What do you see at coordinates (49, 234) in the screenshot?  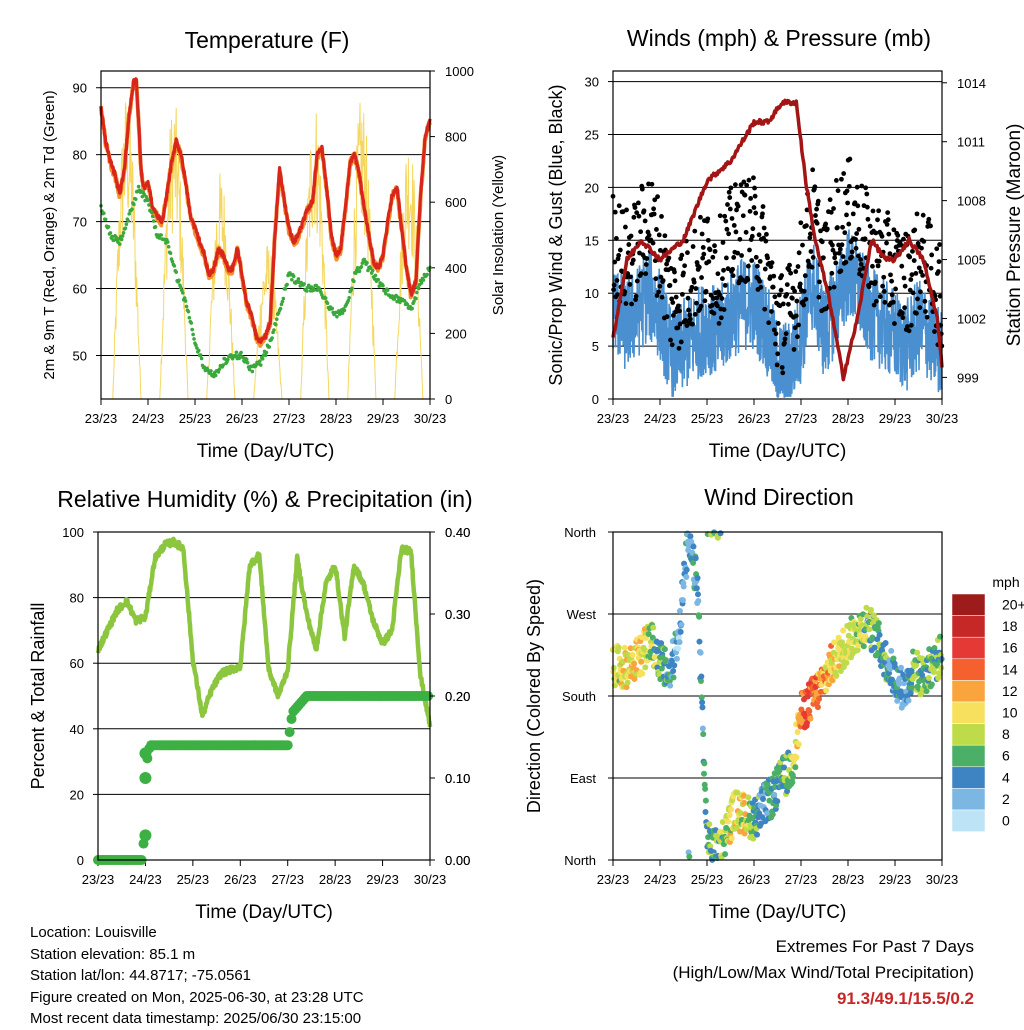 I see `y-axis-label: 2m & 9m T (Red, Orange) & 2m Td (Green)` at bounding box center [49, 234].